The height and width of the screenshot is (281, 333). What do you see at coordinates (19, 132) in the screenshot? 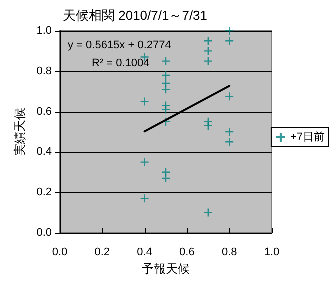
I see `y-axis-title: 実績天候` at bounding box center [19, 132].